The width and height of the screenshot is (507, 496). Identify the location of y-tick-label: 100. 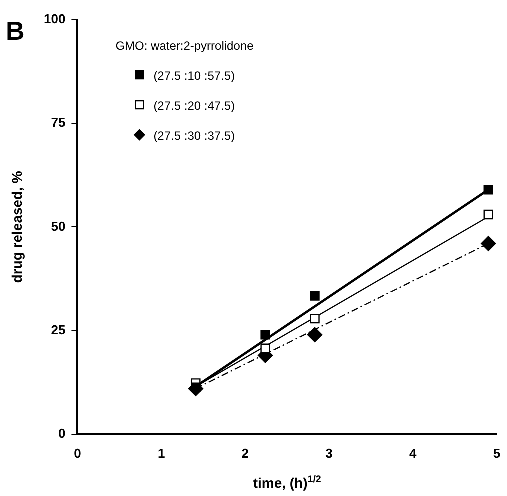
(55, 19).